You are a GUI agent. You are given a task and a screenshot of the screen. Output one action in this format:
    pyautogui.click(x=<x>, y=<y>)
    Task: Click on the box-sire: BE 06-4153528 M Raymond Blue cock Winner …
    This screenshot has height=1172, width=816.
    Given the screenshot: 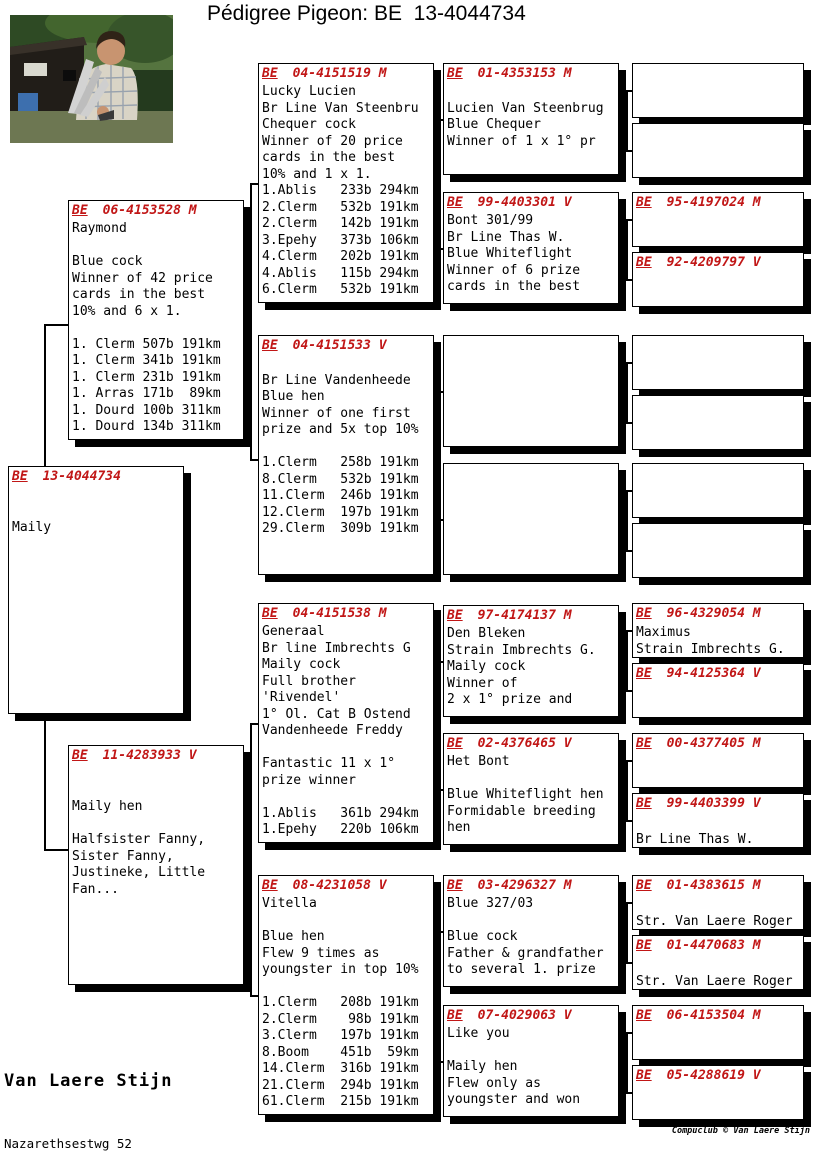 What is the action you would take?
    pyautogui.click(x=156, y=320)
    